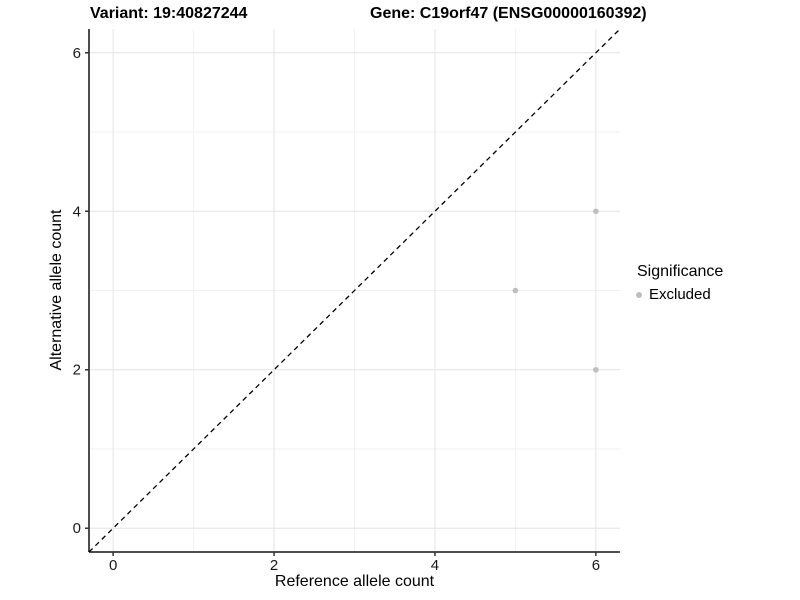 The image size is (800, 600). What do you see at coordinates (680, 271) in the screenshot?
I see `legend-title: Significance` at bounding box center [680, 271].